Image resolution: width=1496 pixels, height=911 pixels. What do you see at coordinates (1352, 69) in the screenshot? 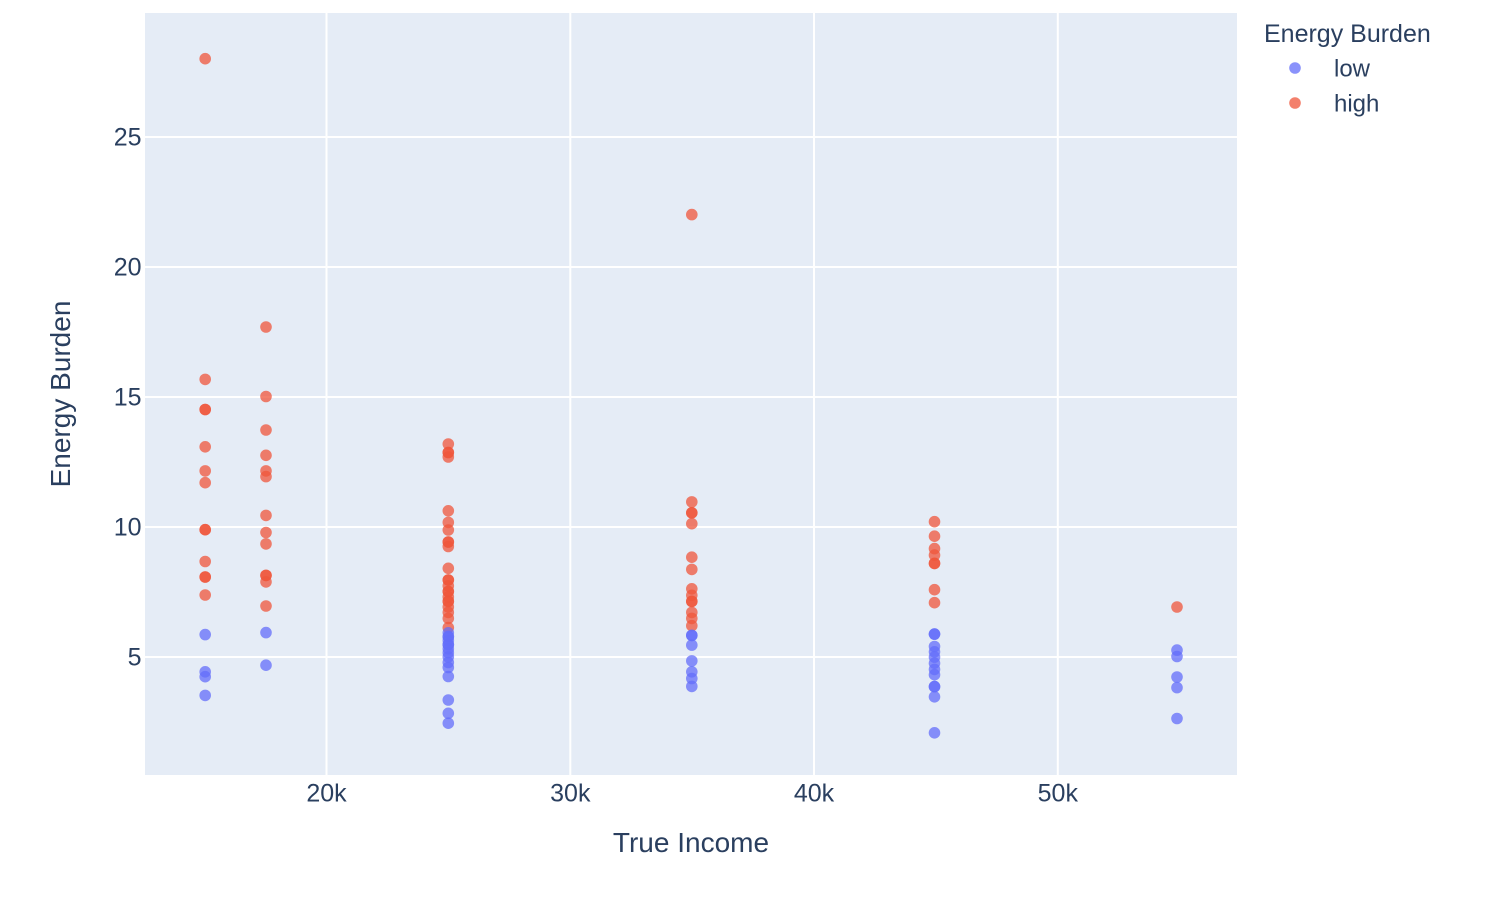
I see `svg-text: low` at bounding box center [1352, 69].